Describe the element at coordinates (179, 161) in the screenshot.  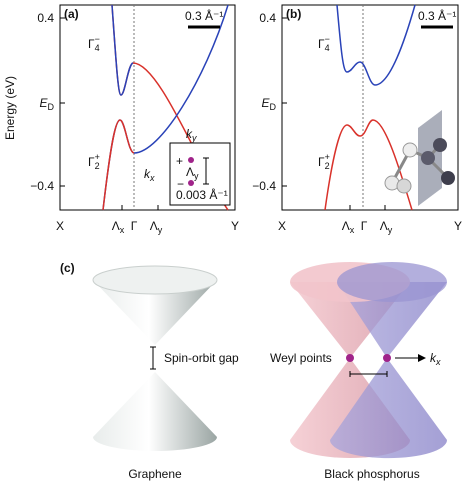
I see `inset-label: +` at that location.